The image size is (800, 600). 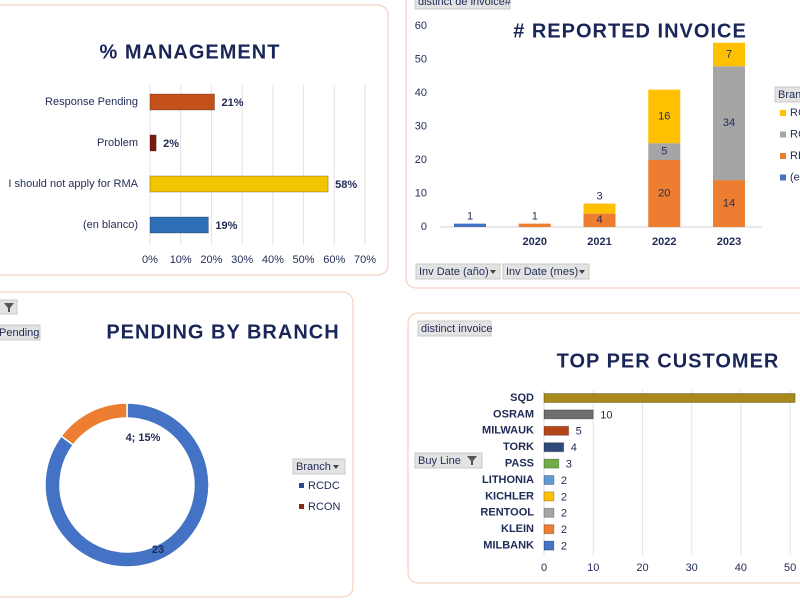 What do you see at coordinates (642, 568) in the screenshot?
I see `x-tick-label: 20` at bounding box center [642, 568].